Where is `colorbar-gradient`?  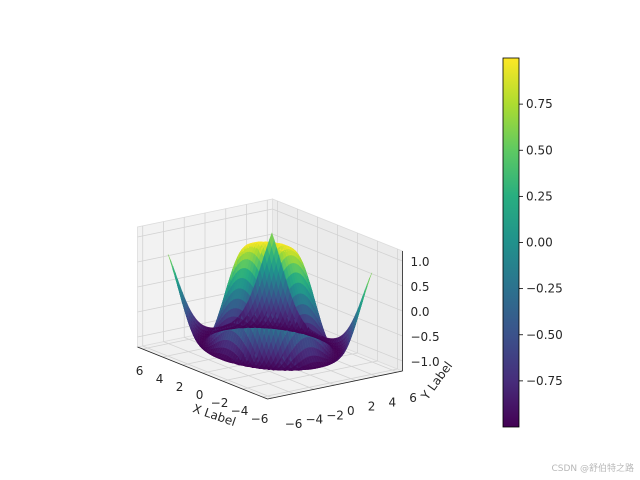
colorbar-gradient is located at coordinates (511, 242).